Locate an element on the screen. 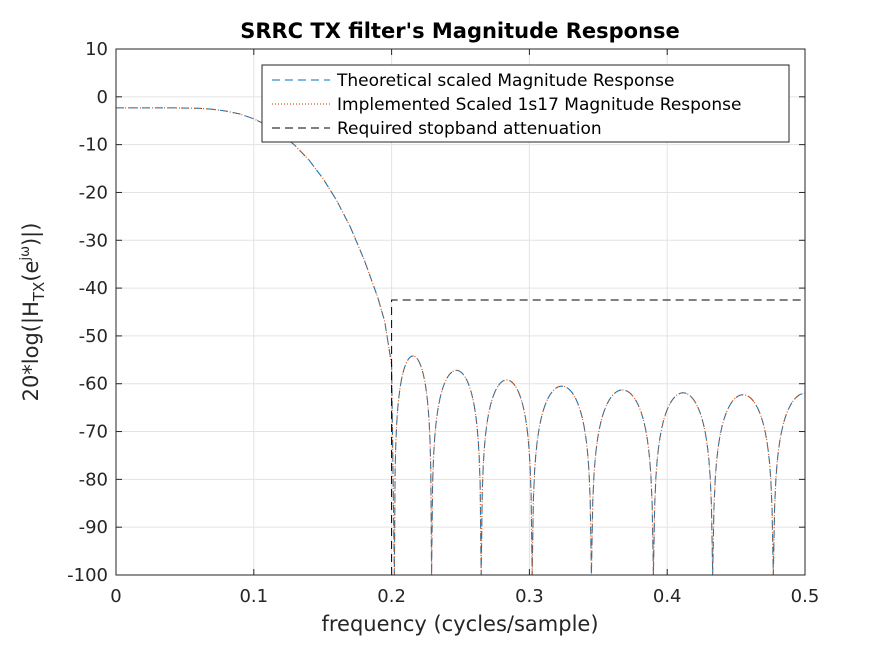 The height and width of the screenshot is (645, 891). y-tick-label: -40 is located at coordinates (93, 288).